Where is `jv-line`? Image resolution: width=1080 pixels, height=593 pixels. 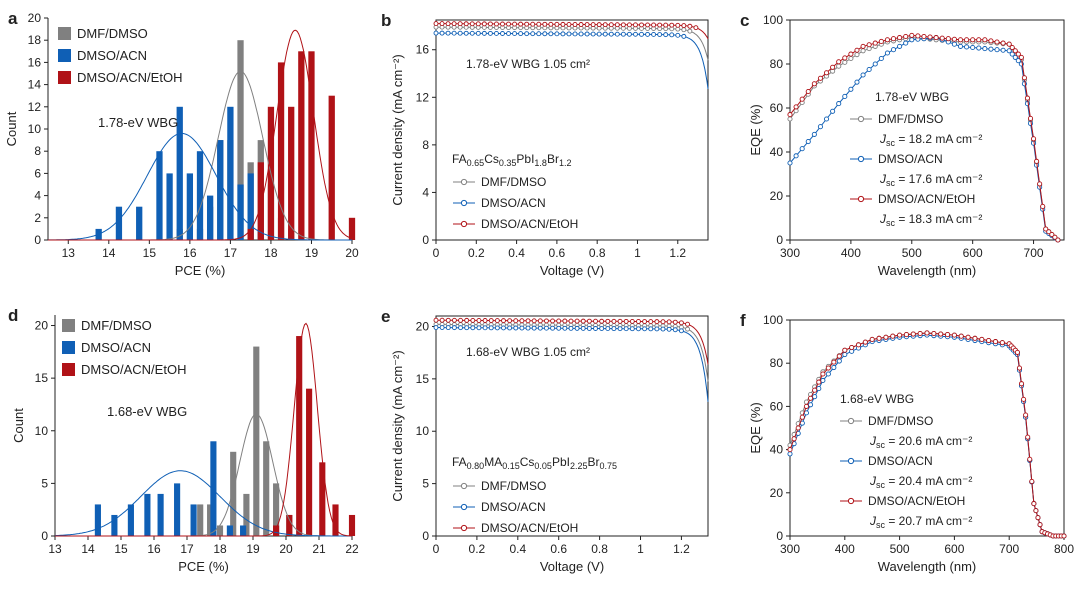 jv-line is located at coordinates (572, 60).